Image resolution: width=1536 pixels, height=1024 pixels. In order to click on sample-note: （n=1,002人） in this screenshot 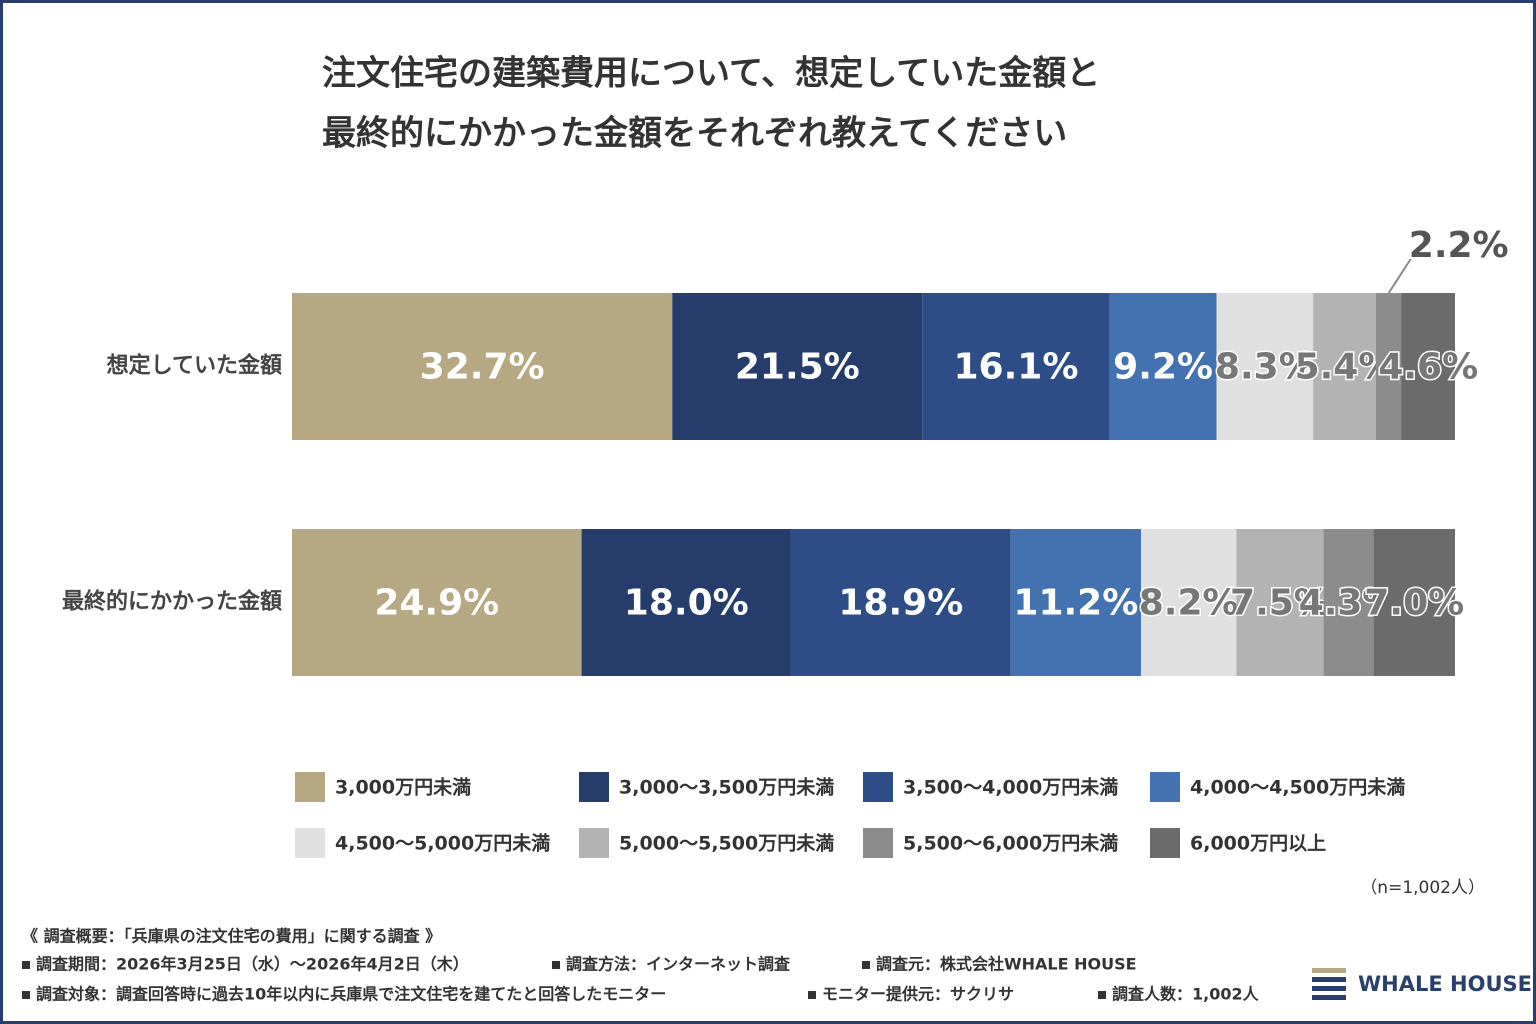, I will do `click(1422, 888)`.